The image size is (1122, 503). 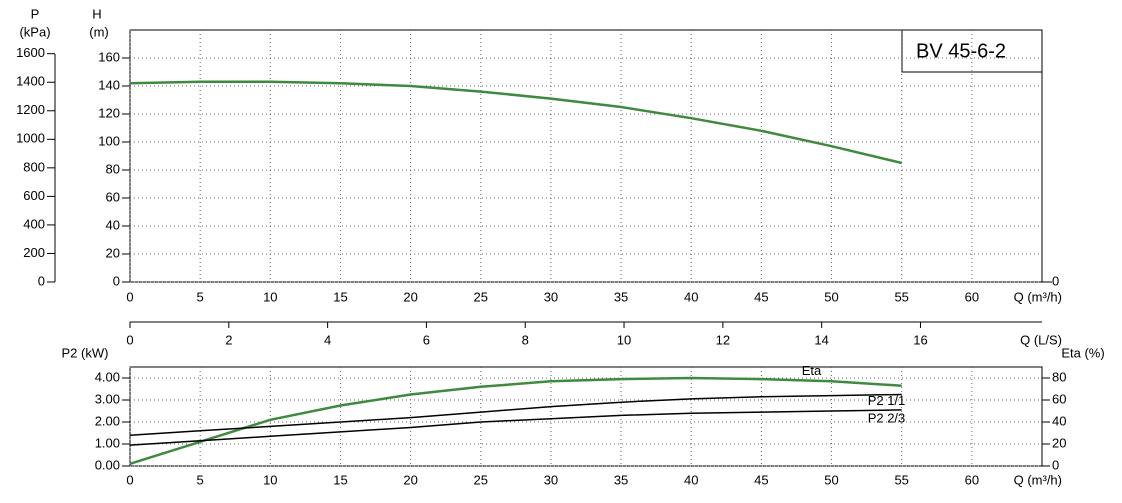 What do you see at coordinates (109, 112) in the screenshot?
I see `y-tick-label: 120` at bounding box center [109, 112].